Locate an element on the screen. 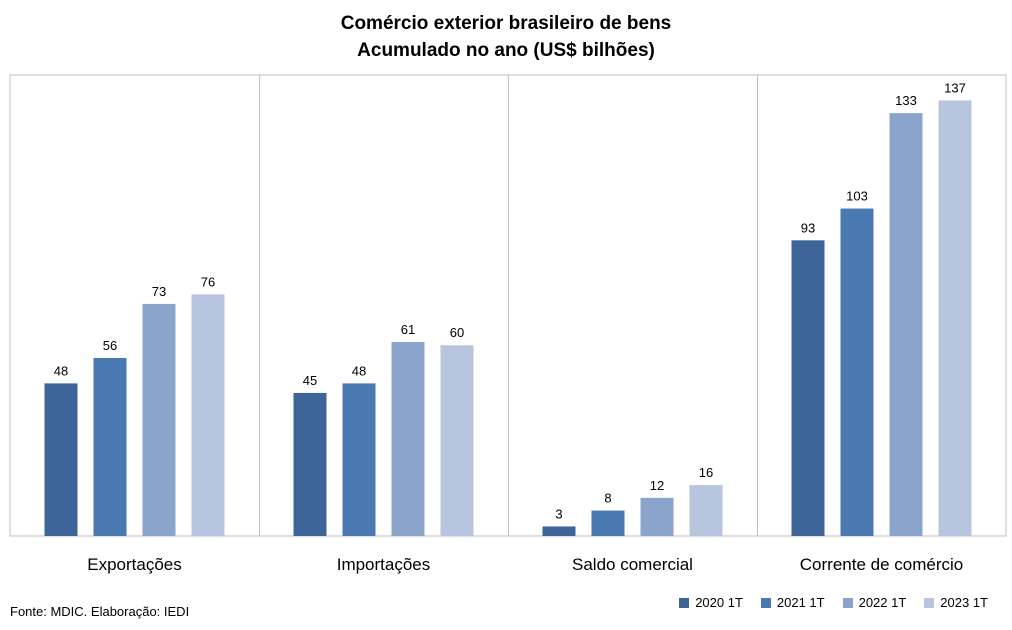 Image resolution: width=1012 pixels, height=630 pixels. legend: 2020 1T 2021 1T 2022 1T 2023 1T is located at coordinates (833, 602).